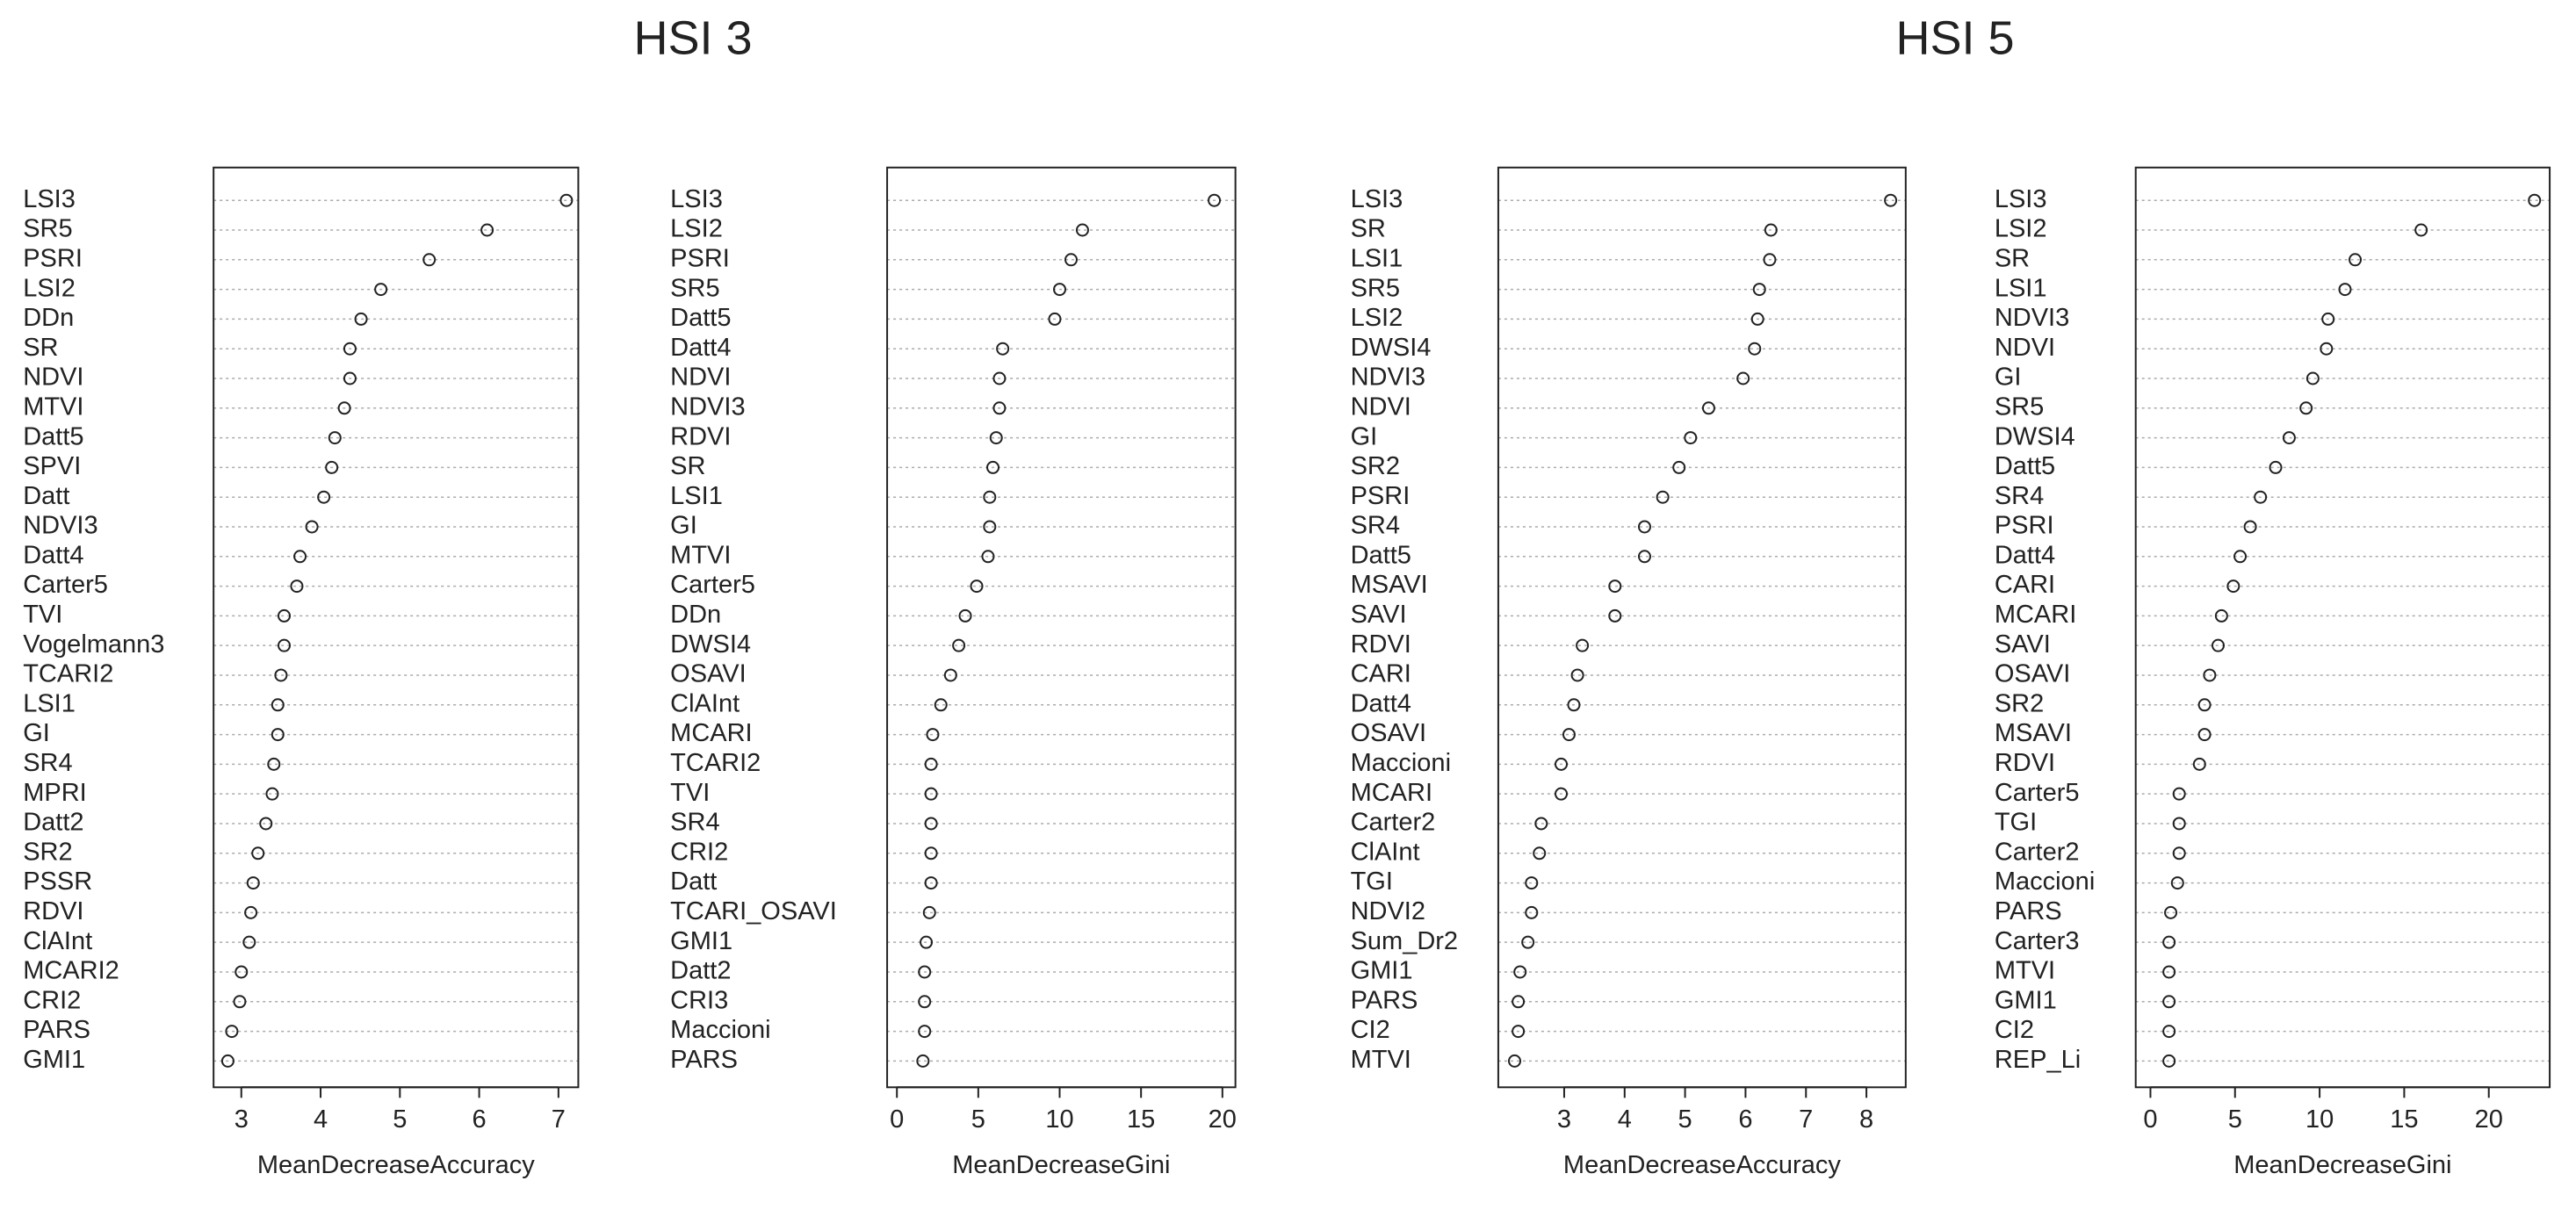 The height and width of the screenshot is (1224, 2576). Describe the element at coordinates (1866, 1119) in the screenshot. I see `x-tick-label: 8` at that location.